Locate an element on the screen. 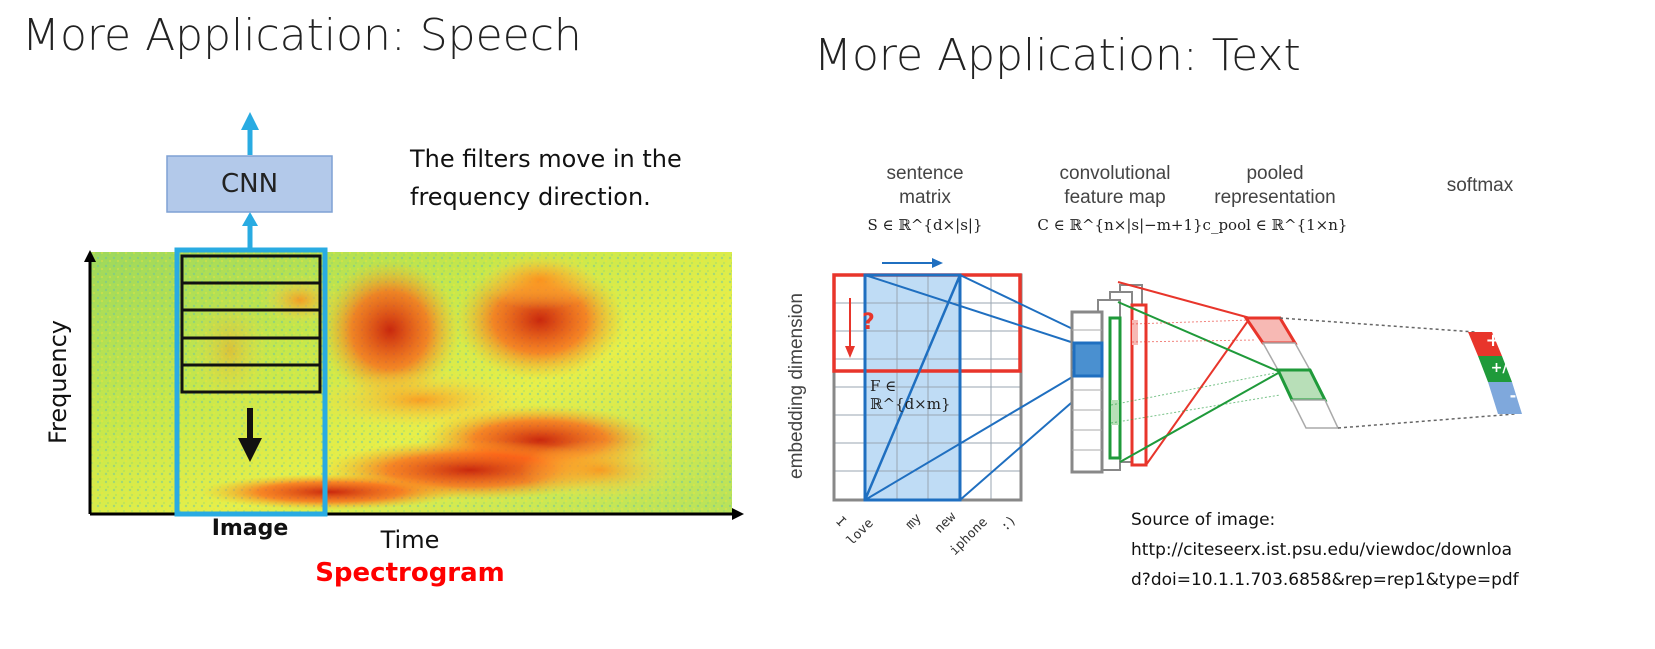  sentence-matrix-math: S ∈ ℝ^{d×|s|} is located at coordinates (925, 225).